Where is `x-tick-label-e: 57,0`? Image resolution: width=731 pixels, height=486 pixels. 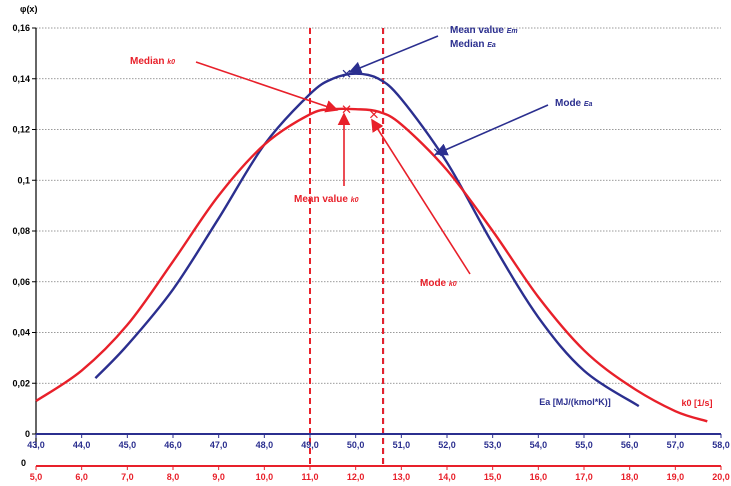
x-tick-label-e: 57,0 is located at coordinates (676, 445).